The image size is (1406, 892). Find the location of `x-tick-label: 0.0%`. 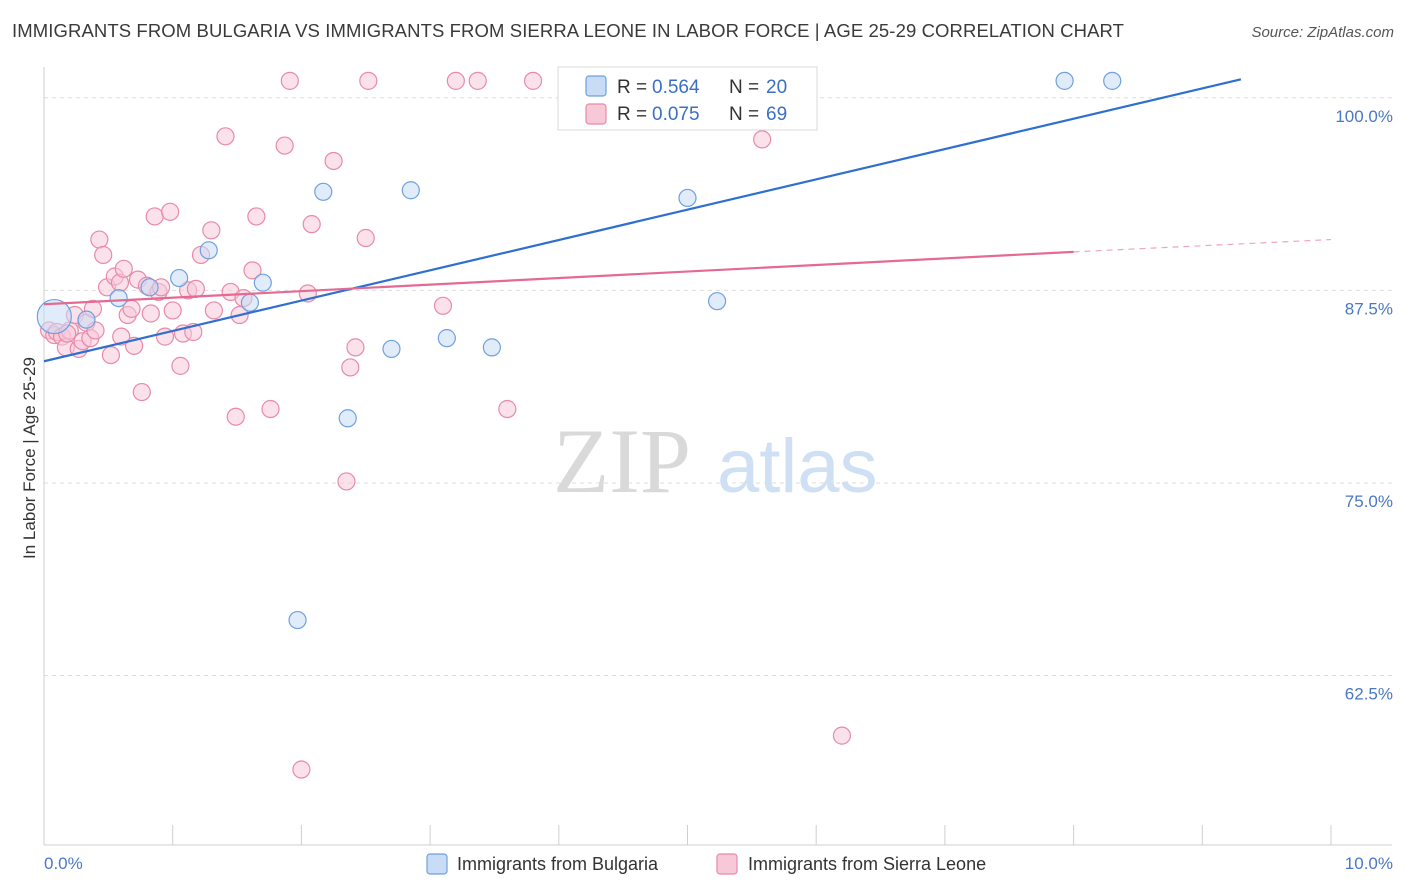

x-tick-label: 0.0% is located at coordinates (63, 863).